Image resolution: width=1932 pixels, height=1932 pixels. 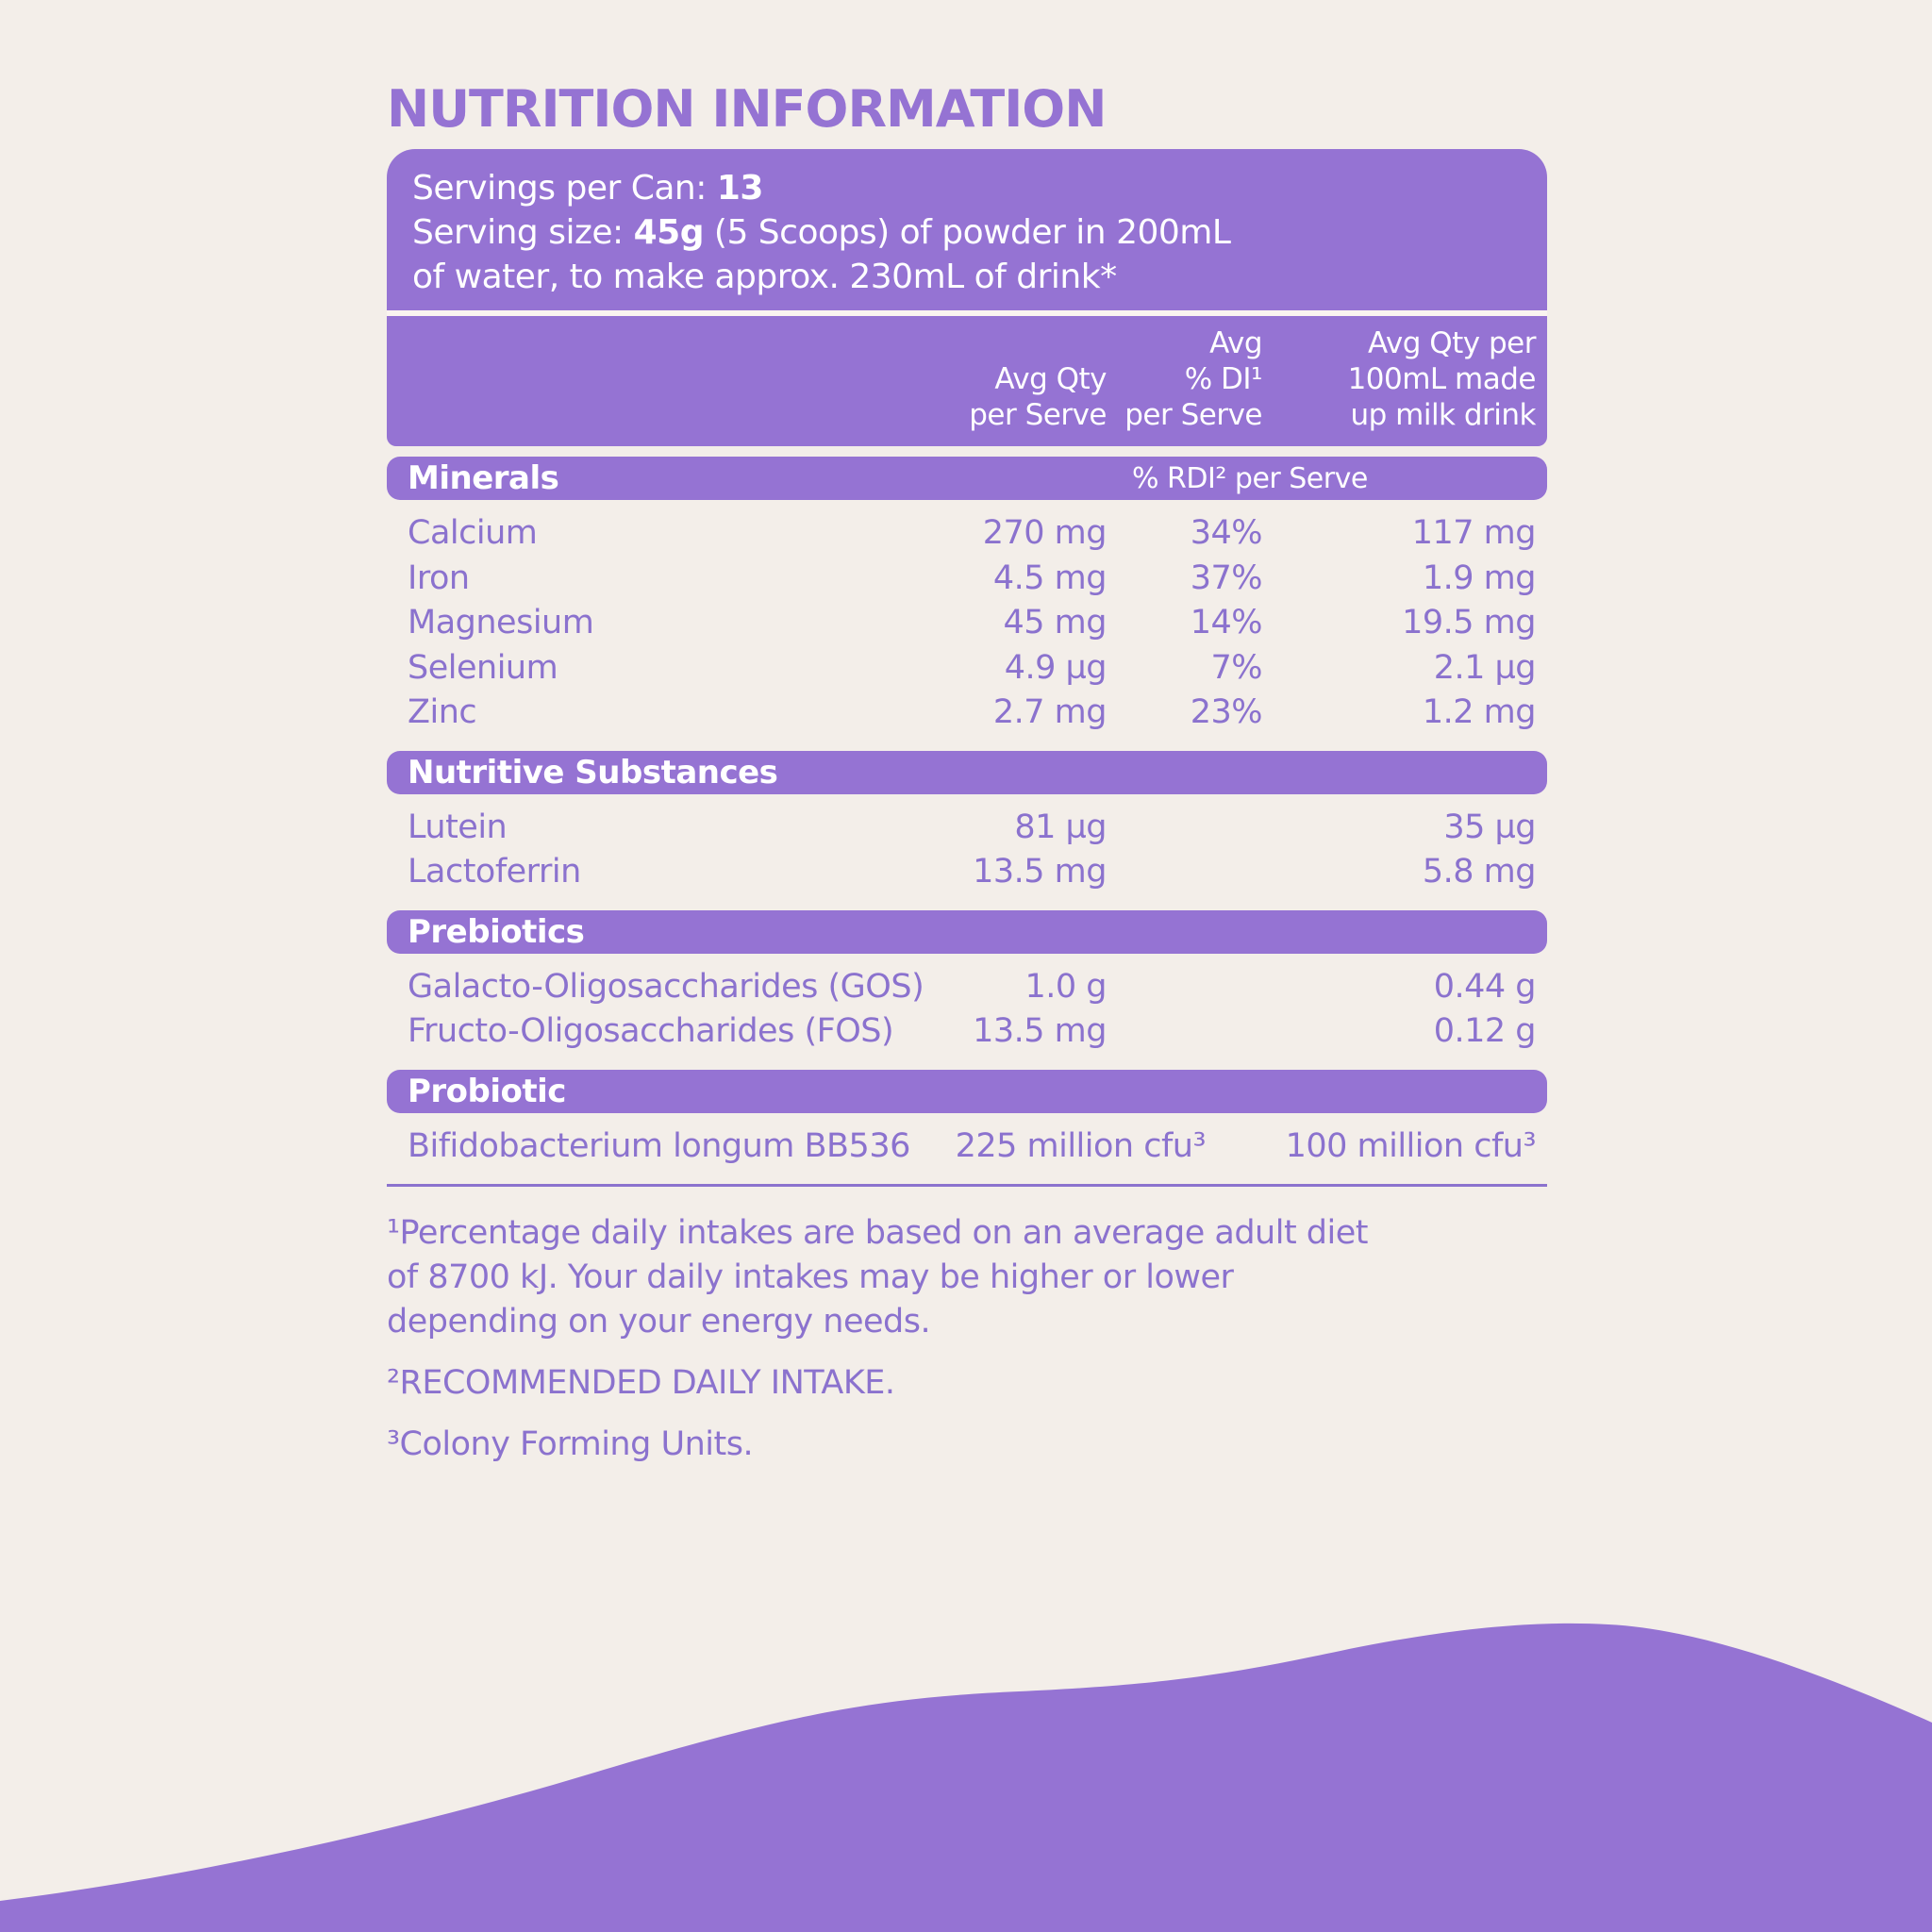 I want to click on di-per-serve: 34%, so click(x=1226, y=533).